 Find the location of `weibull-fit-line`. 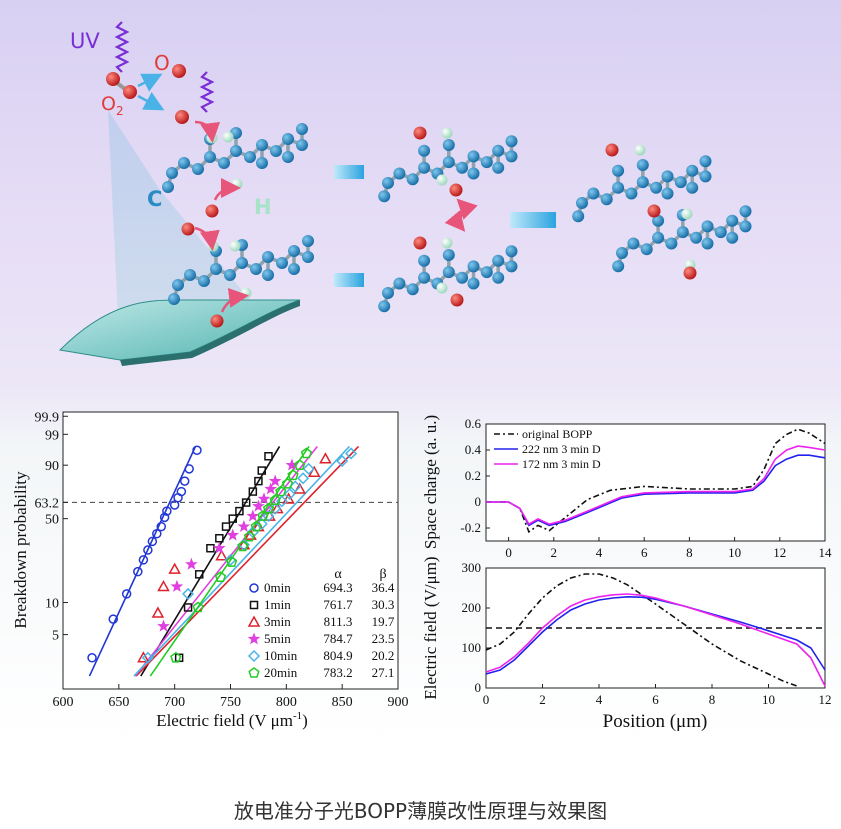

weibull-fit-line is located at coordinates (142, 561).